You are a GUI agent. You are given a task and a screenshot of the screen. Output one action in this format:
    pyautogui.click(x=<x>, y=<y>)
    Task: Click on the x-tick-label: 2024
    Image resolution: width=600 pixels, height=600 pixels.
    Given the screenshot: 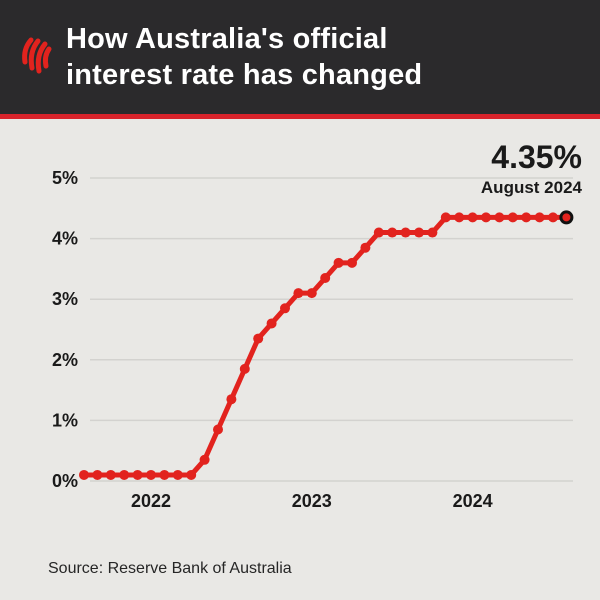 What is the action you would take?
    pyautogui.click(x=473, y=501)
    